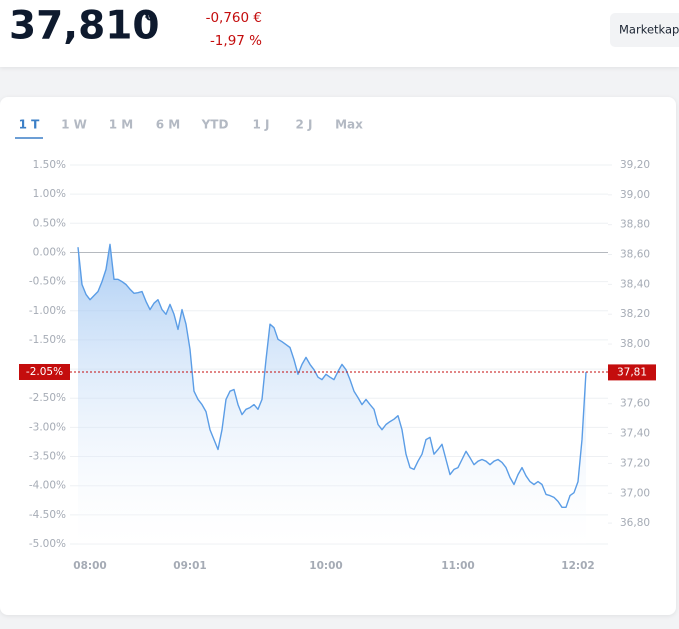 Image resolution: width=679 pixels, height=629 pixels. I want to click on market-cap-label: Marketkap, so click(649, 30).